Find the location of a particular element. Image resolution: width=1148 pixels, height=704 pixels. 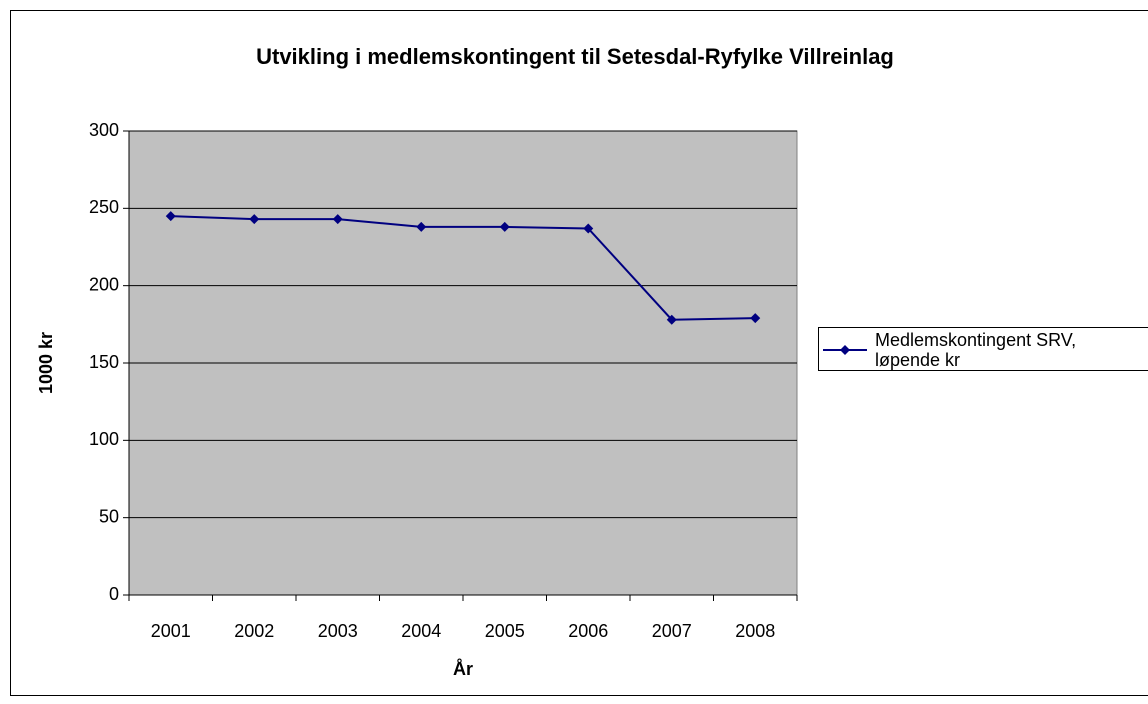

legend-swatch is located at coordinates (845, 350).